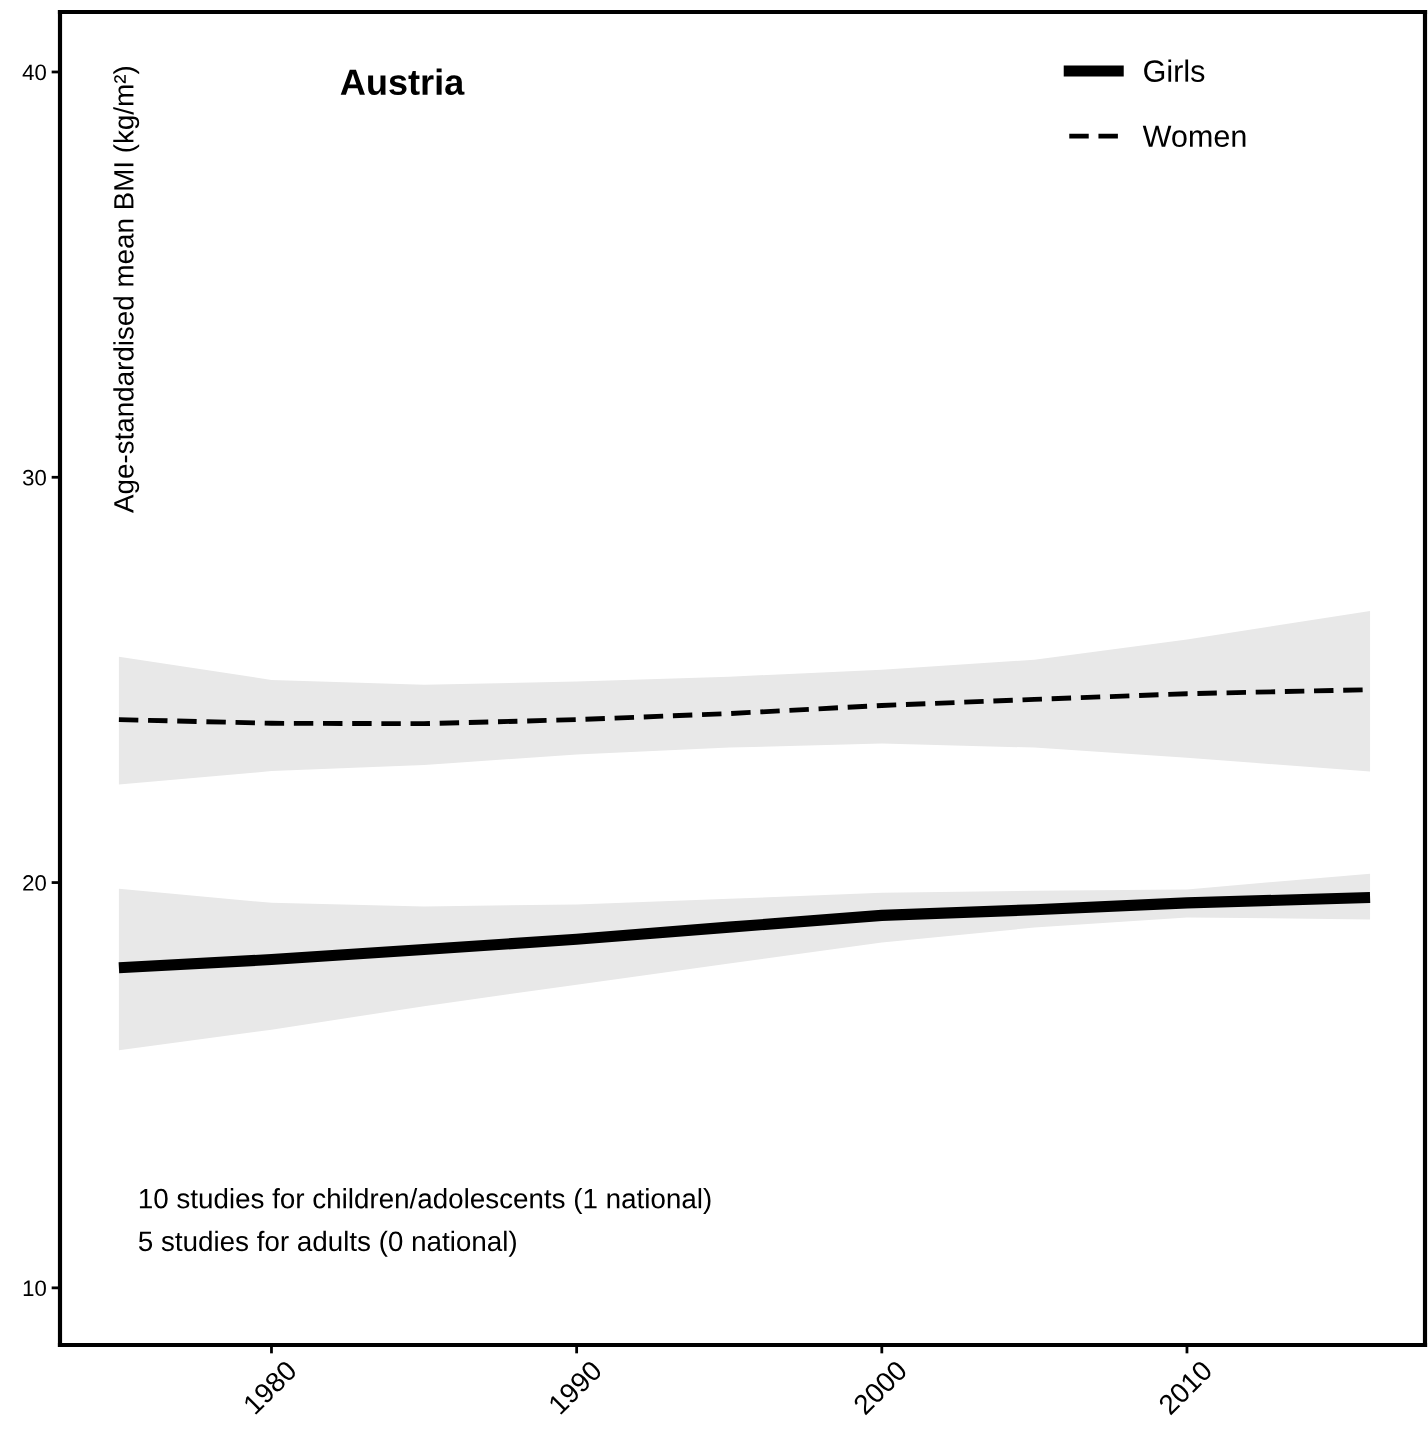 This screenshot has width=1428, height=1448. What do you see at coordinates (34, 72) in the screenshot?
I see `y-tick-label: 40` at bounding box center [34, 72].